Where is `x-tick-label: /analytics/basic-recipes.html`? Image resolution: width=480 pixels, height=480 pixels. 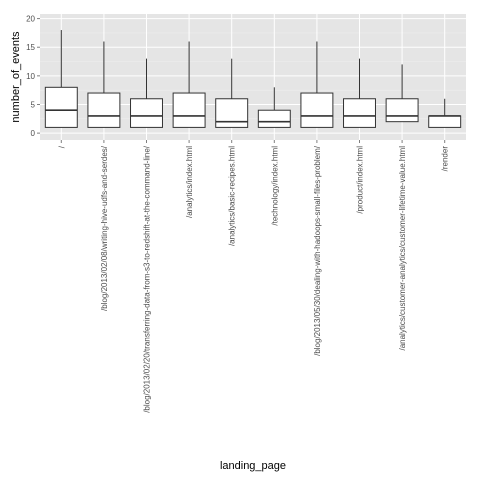 x-tick-label: /analytics/basic-recipes.html is located at coordinates (232, 196).